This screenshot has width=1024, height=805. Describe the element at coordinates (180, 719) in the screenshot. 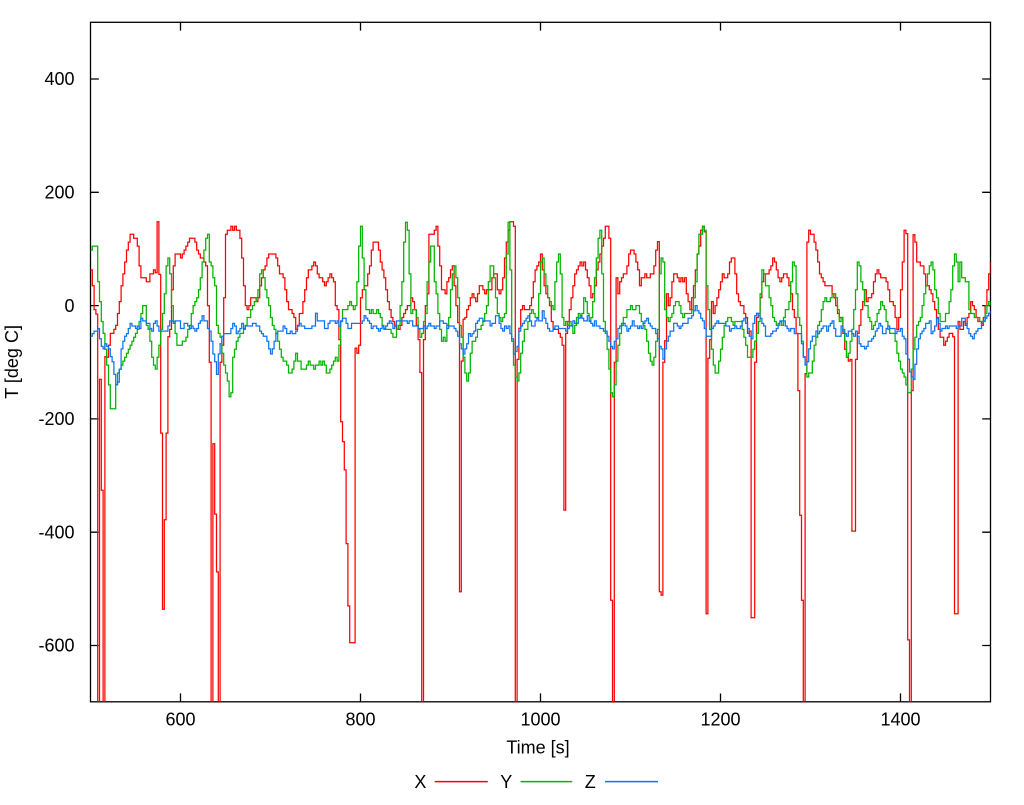

I see `svg-text: 600` at that location.